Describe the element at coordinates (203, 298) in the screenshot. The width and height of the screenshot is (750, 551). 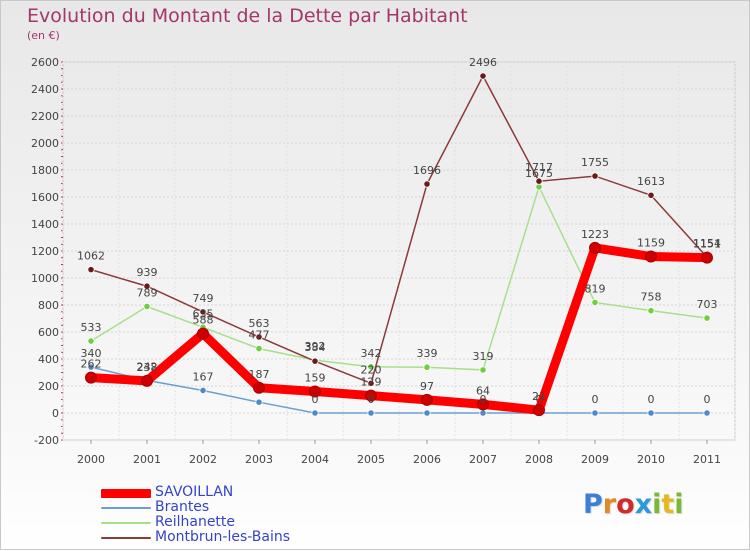
I see `data-label: 749` at that location.